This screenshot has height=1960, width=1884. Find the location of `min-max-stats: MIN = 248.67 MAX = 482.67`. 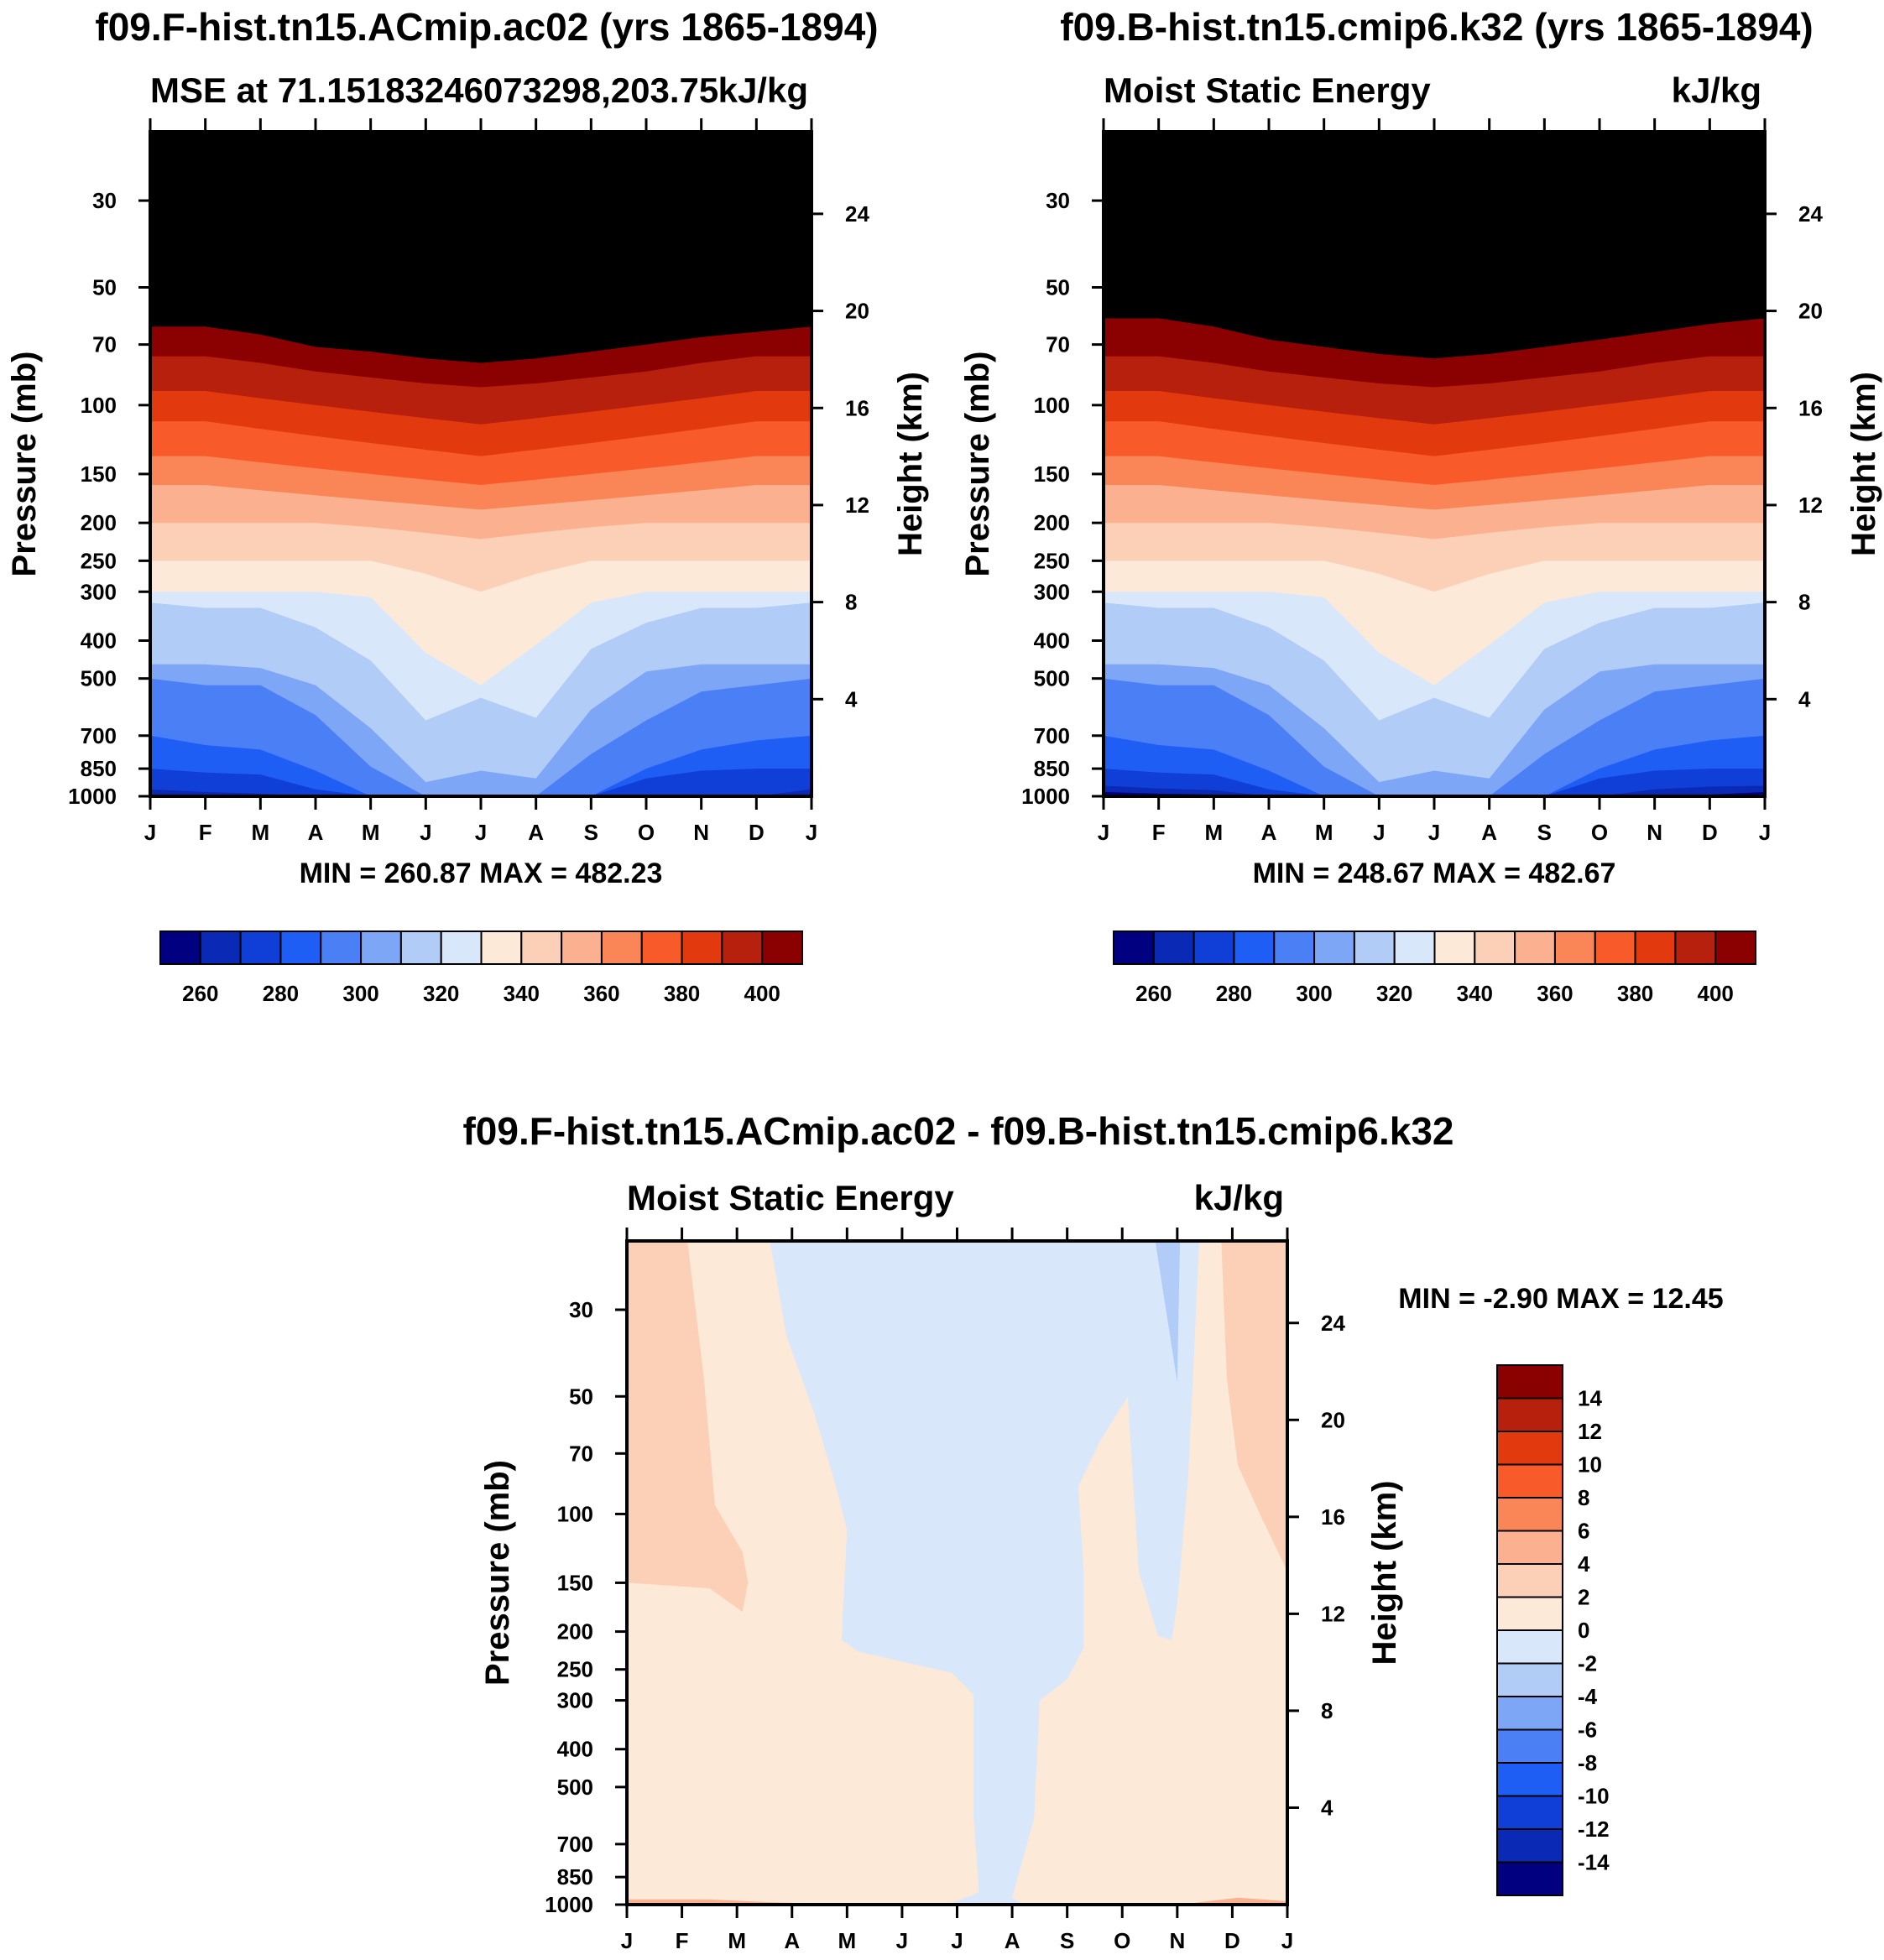

min-max-stats: MIN = 248.67 MAX = 482.67 is located at coordinates (1434, 873).